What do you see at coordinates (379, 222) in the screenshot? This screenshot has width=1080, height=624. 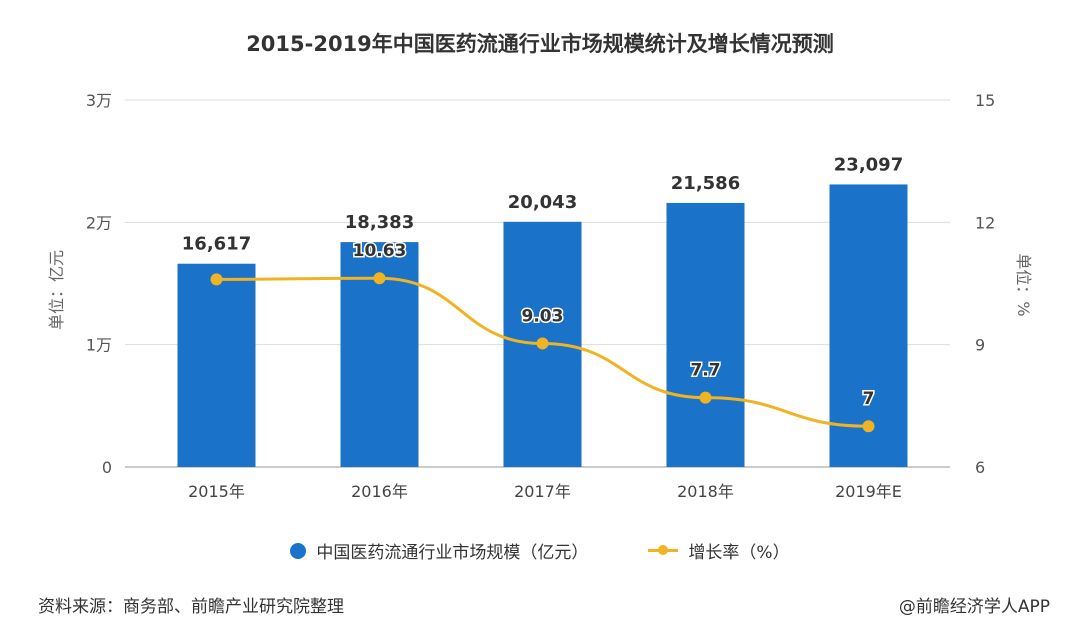 I see `bar-data-label: 18,383` at bounding box center [379, 222].